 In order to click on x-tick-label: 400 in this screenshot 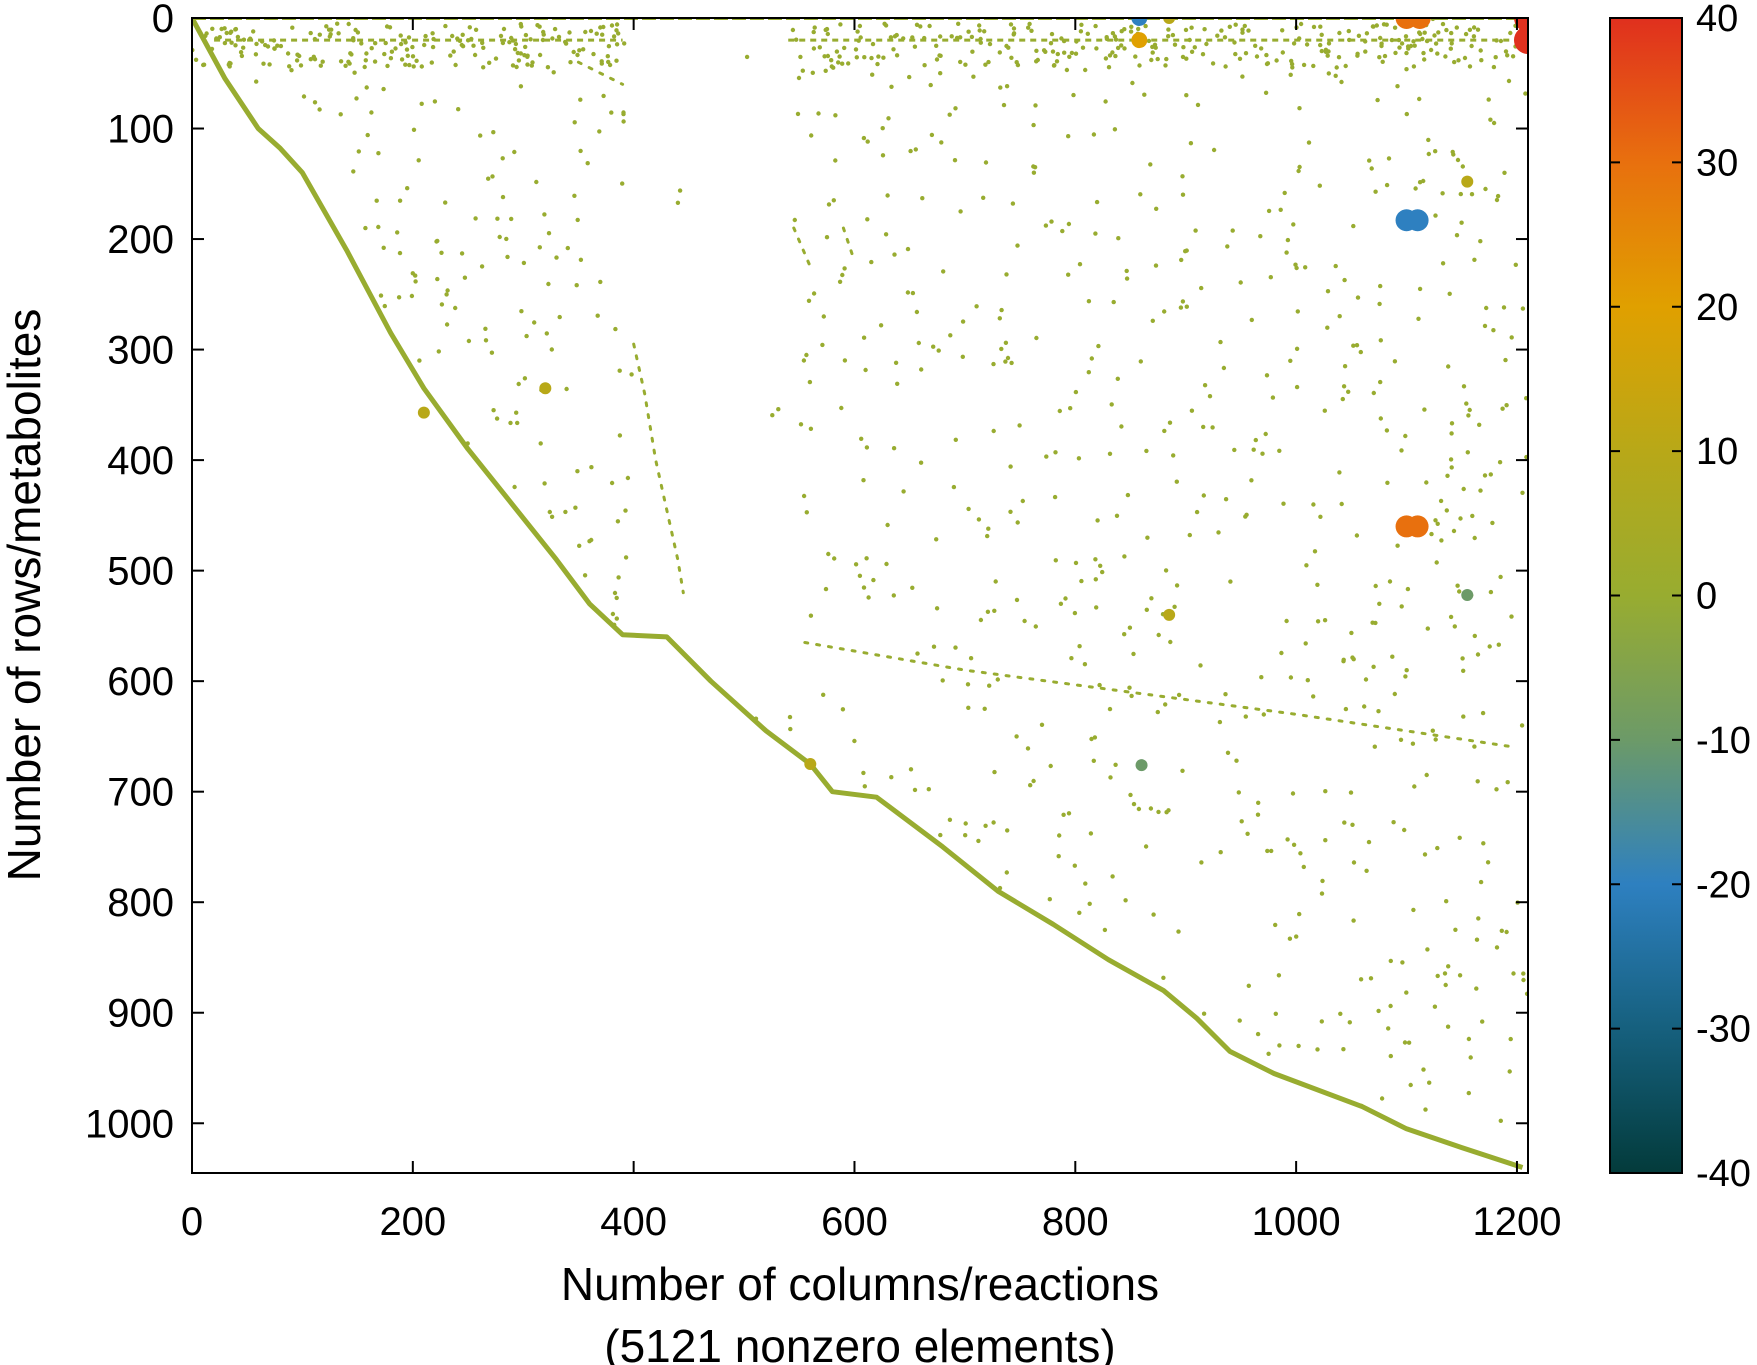, I will do `click(633, 1222)`.